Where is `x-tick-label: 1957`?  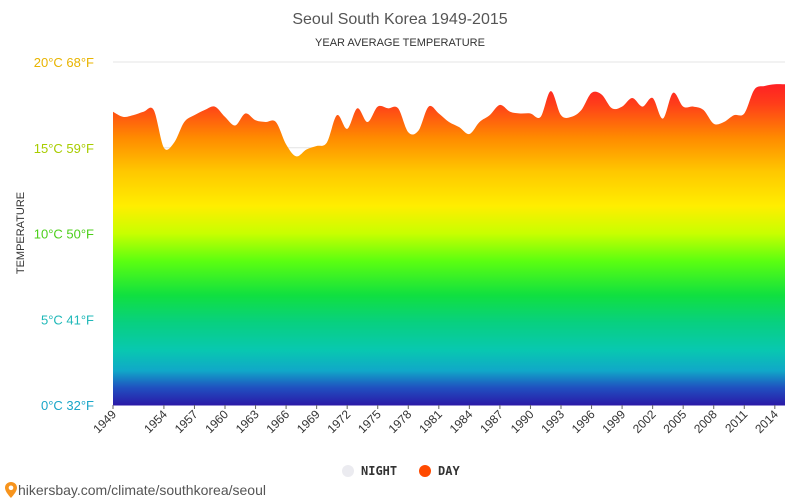 x-tick-label: 1957 is located at coordinates (186, 421).